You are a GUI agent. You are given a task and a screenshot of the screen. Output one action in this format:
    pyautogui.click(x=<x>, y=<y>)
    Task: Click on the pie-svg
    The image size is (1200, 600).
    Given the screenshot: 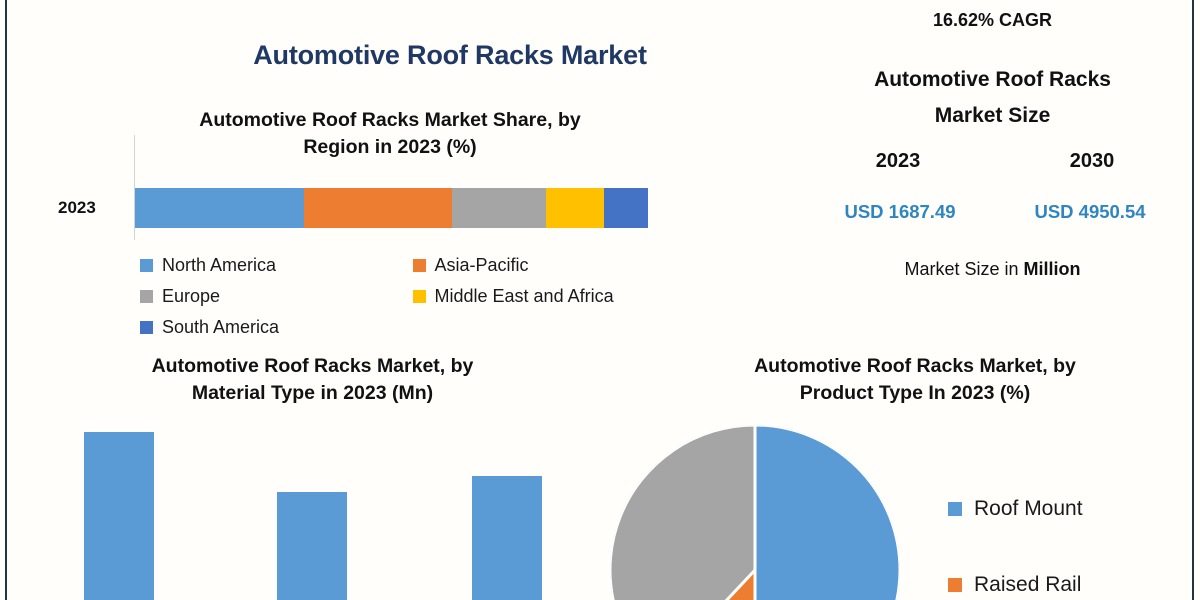 What is the action you would take?
    pyautogui.click(x=755, y=512)
    